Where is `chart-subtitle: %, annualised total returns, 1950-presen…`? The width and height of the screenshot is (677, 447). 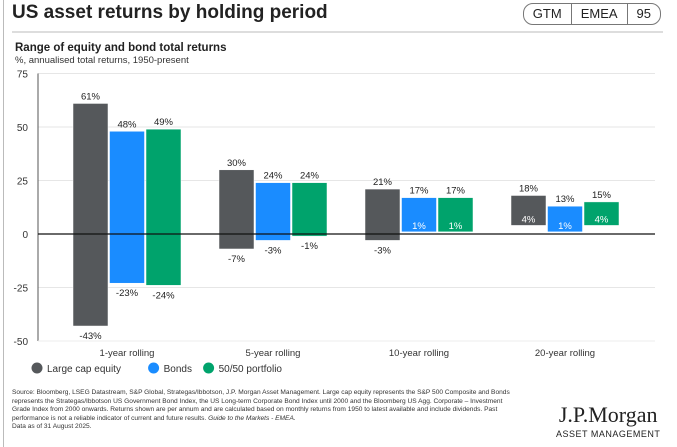
chart-subtitle: %, annualised total returns, 1950-presen… is located at coordinates (102, 60).